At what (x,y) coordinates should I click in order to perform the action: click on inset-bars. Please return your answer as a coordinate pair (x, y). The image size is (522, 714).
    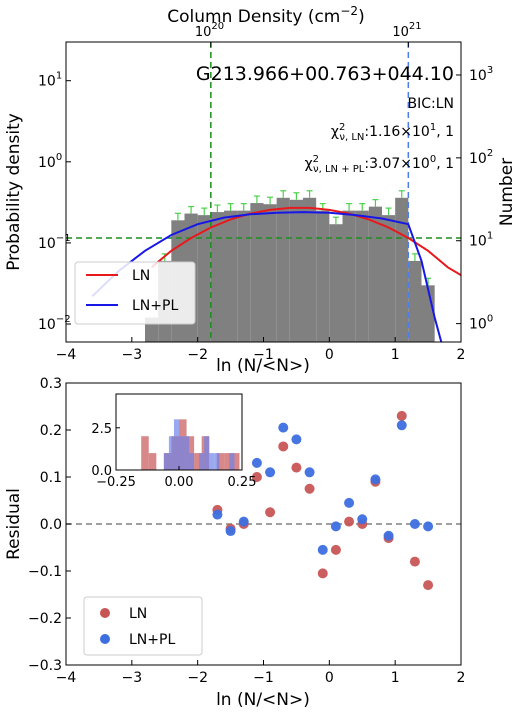
    Looking at the image, I should click on (190, 444).